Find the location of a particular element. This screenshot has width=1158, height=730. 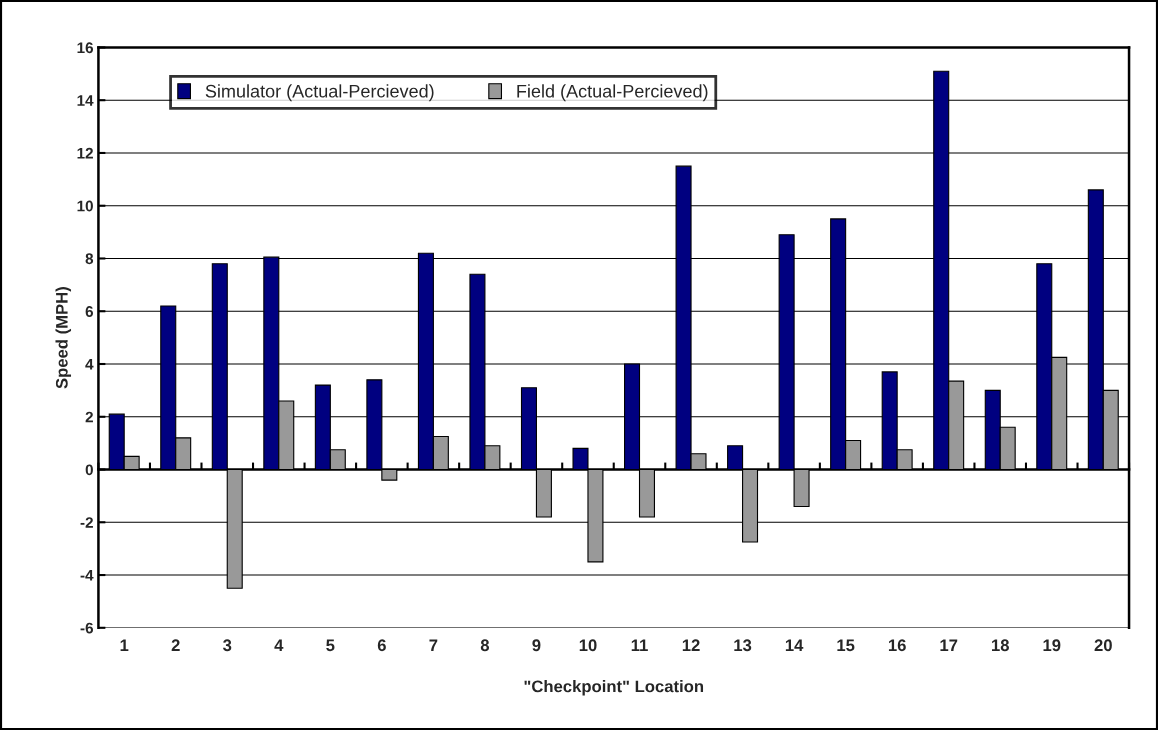

y-tick-label: 10 is located at coordinates (85, 206).